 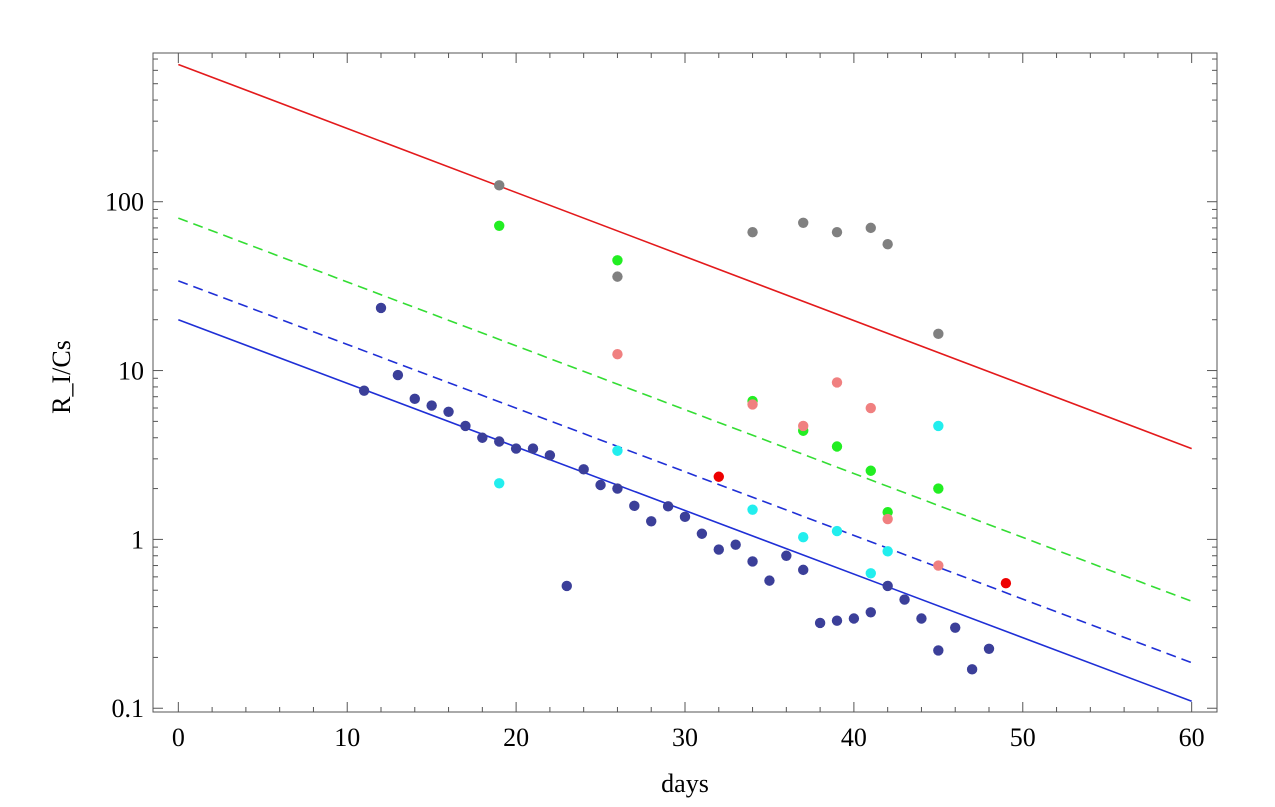 I want to click on y-tick-label: 0.1, so click(x=128, y=708).